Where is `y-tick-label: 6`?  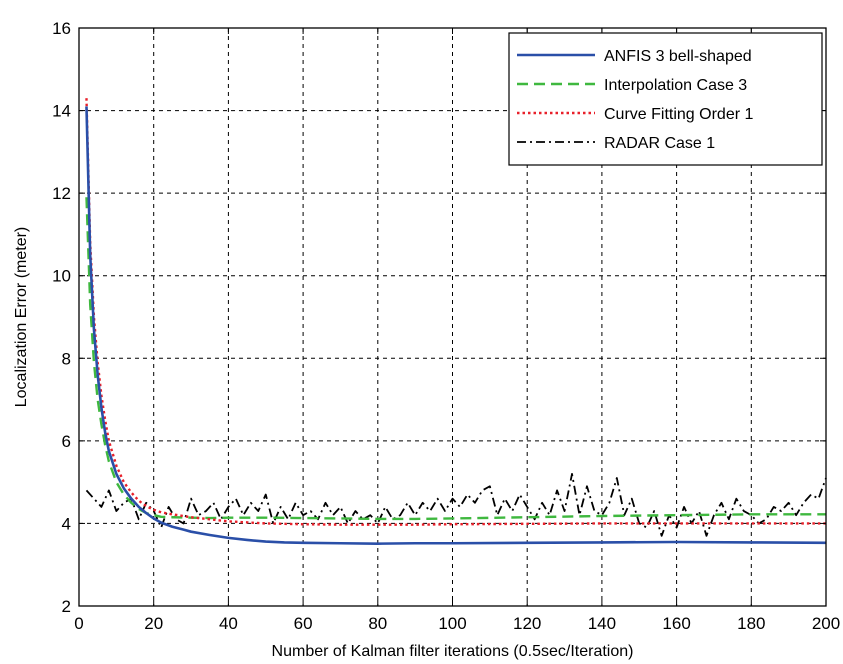
y-tick-label: 6 is located at coordinates (66, 441).